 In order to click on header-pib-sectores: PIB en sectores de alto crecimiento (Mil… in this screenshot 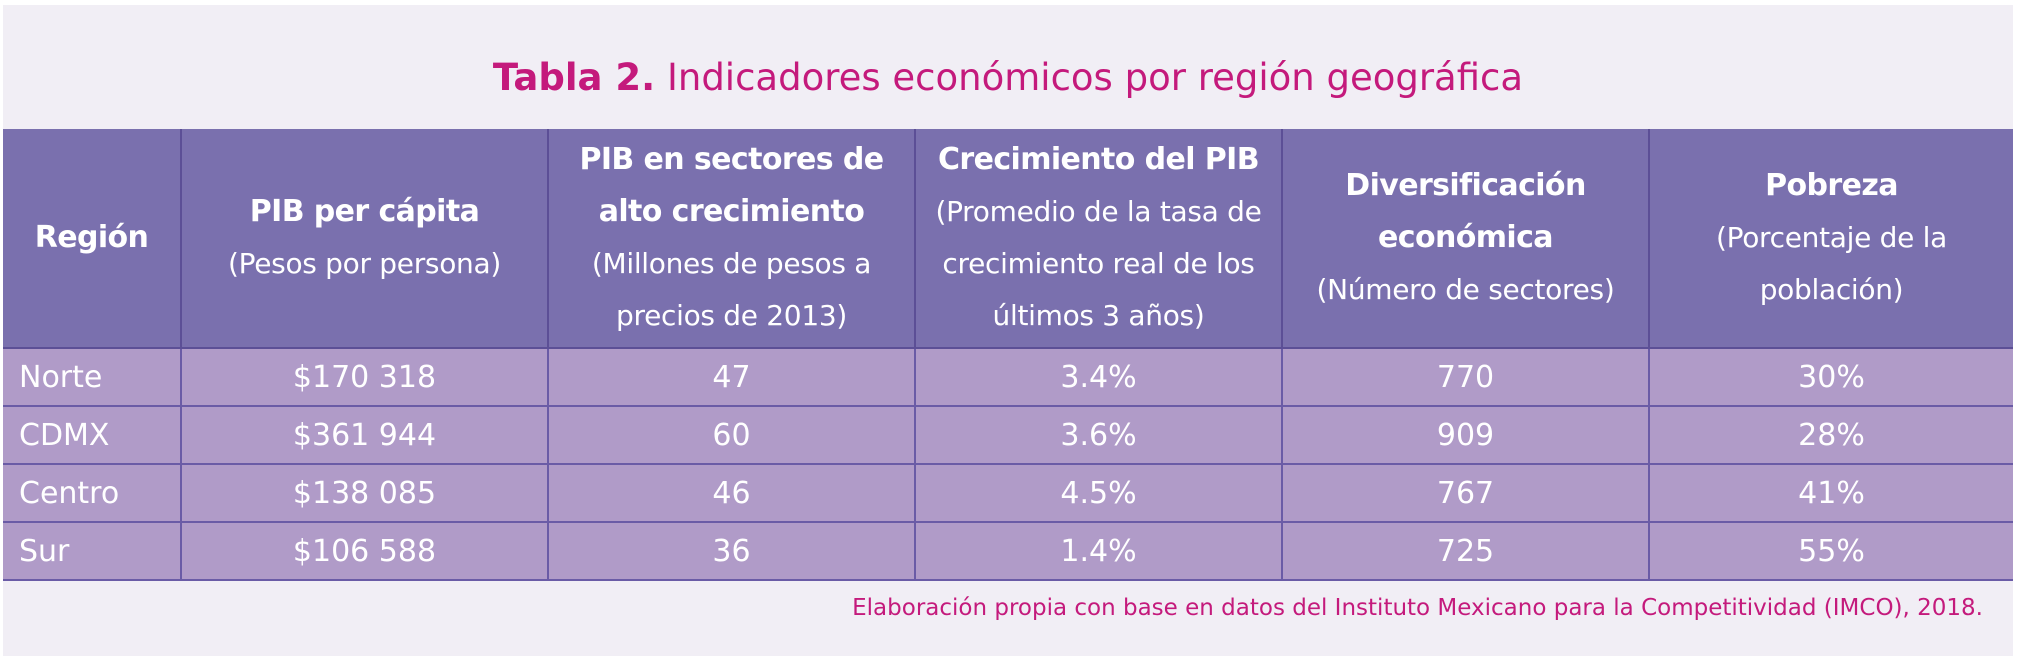, I will do `click(731, 239)`.